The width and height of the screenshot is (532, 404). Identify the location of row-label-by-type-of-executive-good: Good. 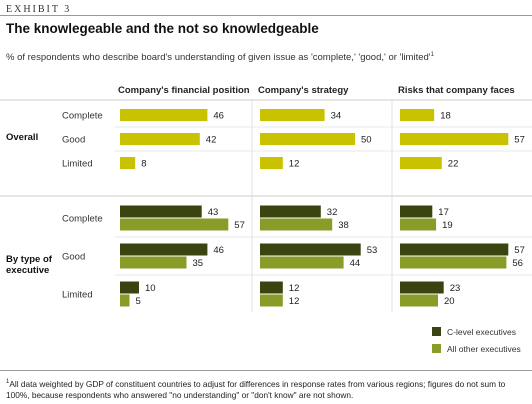
(73, 257).